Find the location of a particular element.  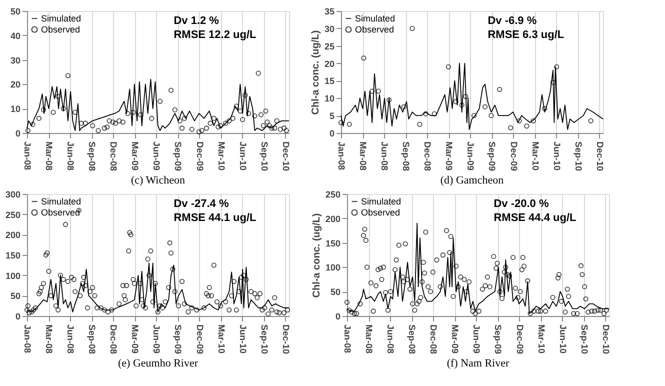

text: (c) Wicheon is located at coordinates (158, 180).